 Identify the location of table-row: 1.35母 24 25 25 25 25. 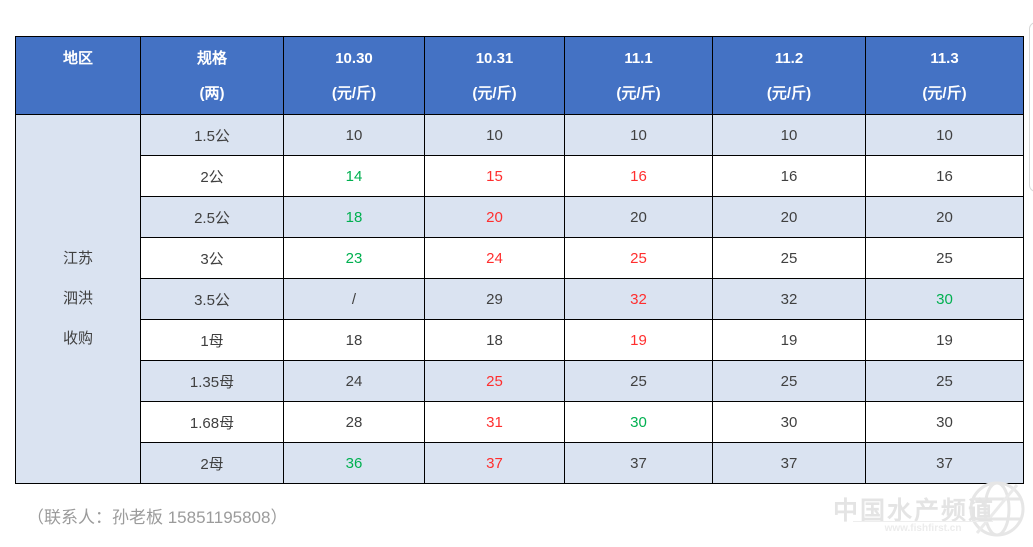
(520, 381).